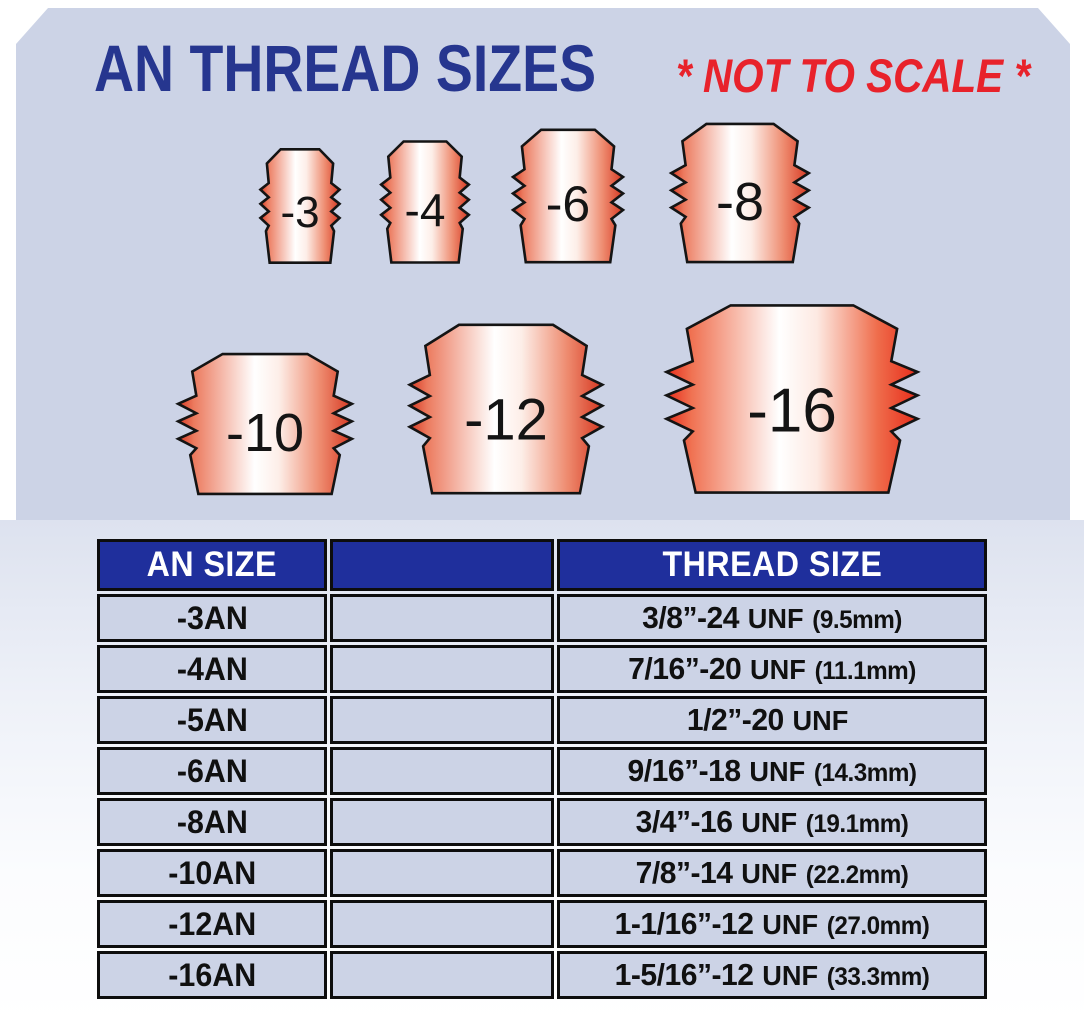  I want to click on an-size-cell: -3AN, so click(212, 618).